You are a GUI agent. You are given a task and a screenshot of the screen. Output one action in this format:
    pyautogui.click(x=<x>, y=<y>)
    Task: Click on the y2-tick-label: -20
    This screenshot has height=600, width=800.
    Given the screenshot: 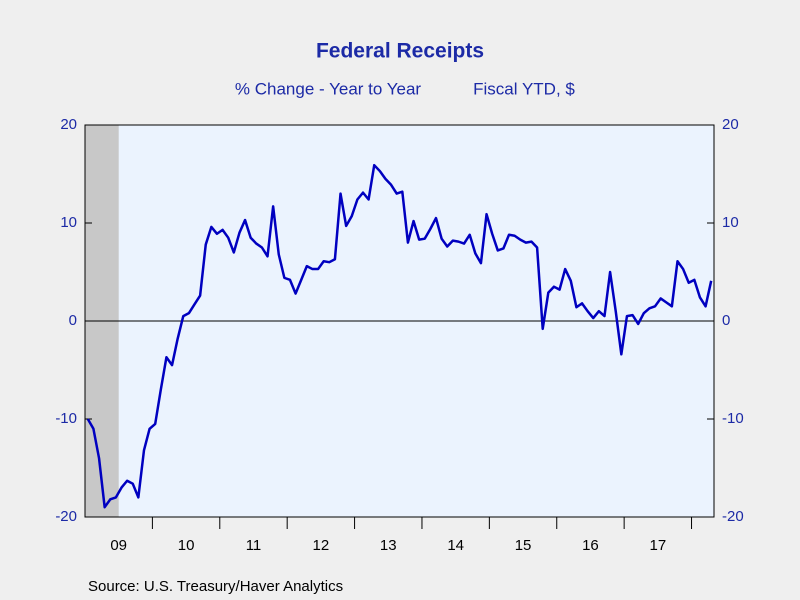 What is the action you would take?
    pyautogui.click(x=733, y=516)
    